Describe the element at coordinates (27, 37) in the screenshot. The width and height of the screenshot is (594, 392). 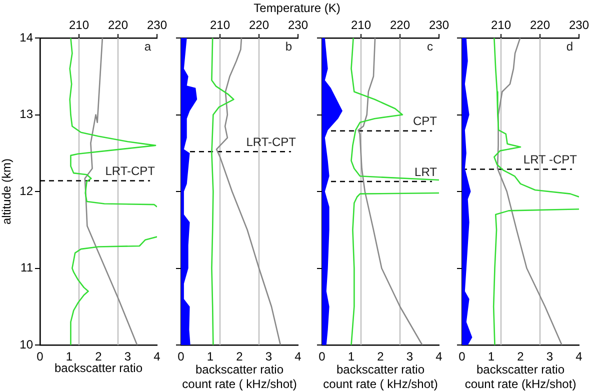
I see `y-tick-label: 14` at that location.